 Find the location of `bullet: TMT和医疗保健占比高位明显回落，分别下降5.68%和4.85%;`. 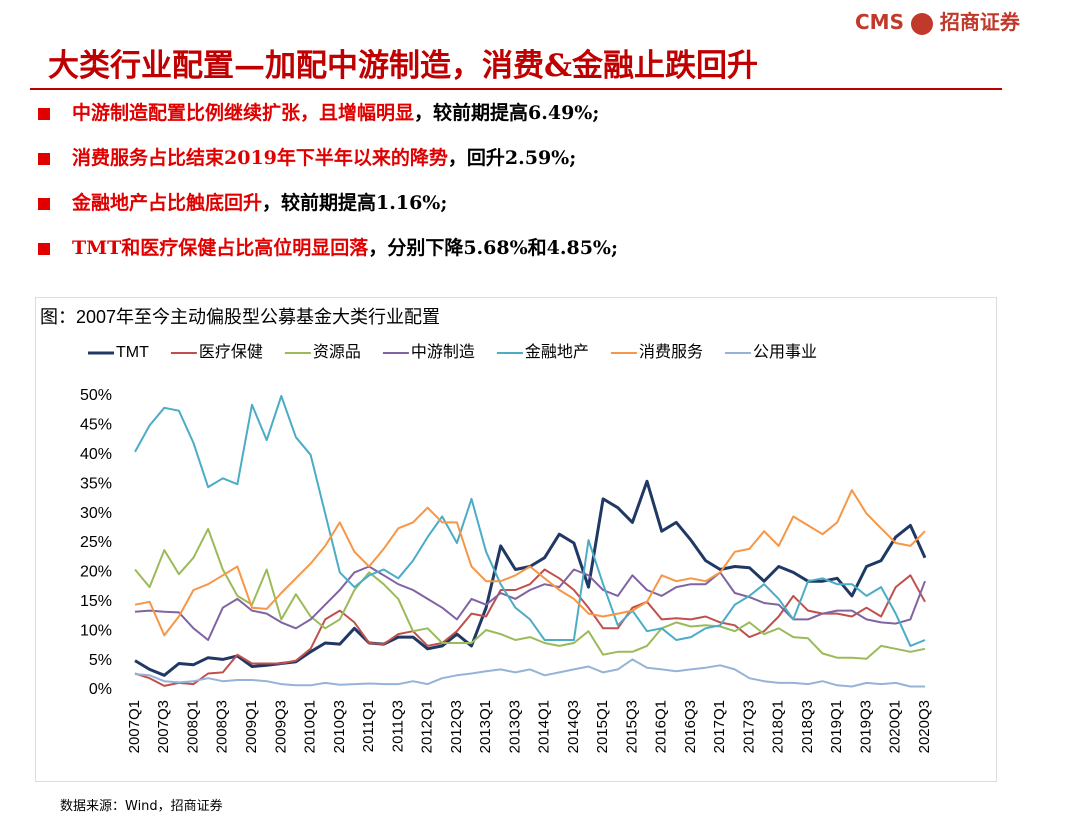

bullet: TMT和医疗保健占比高位明显回落，分别下降5.68%和4.85%; is located at coordinates (328, 246).